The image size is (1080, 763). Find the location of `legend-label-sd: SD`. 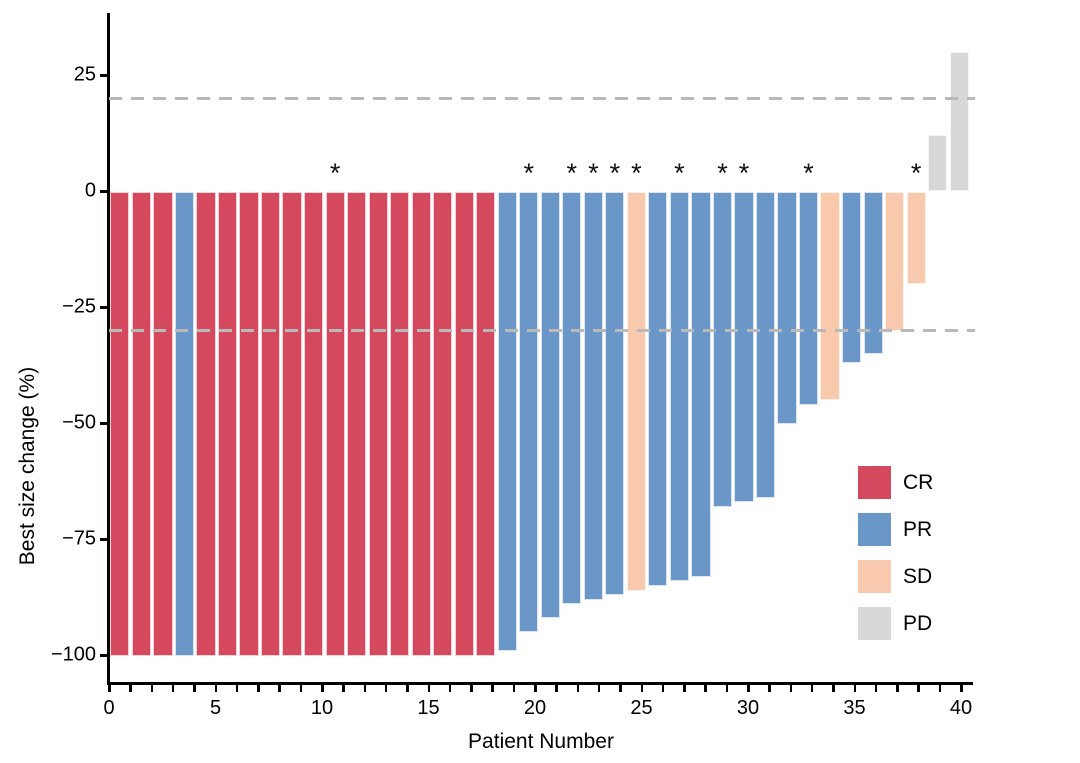

legend-label-sd: SD is located at coordinates (918, 576).